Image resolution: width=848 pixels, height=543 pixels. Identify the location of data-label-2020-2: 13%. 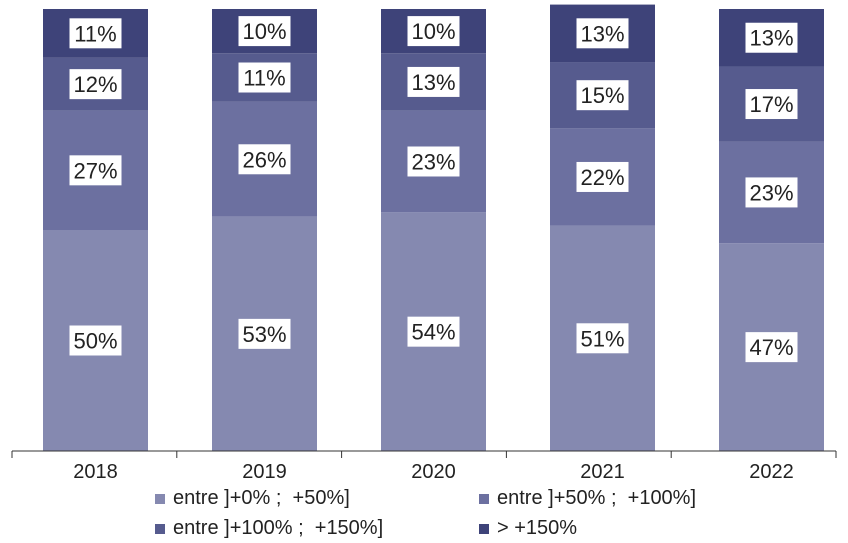
(433, 81).